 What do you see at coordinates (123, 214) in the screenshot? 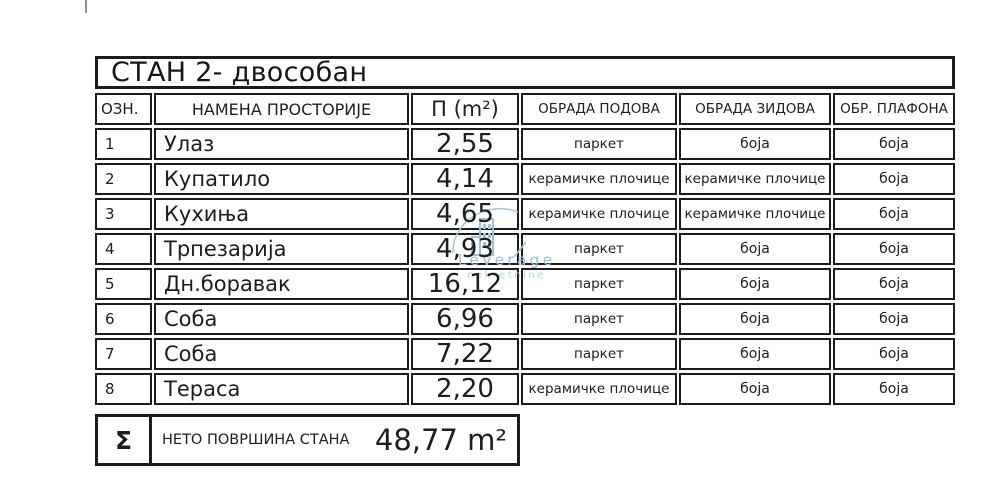
I see `row-number: 3` at bounding box center [123, 214].